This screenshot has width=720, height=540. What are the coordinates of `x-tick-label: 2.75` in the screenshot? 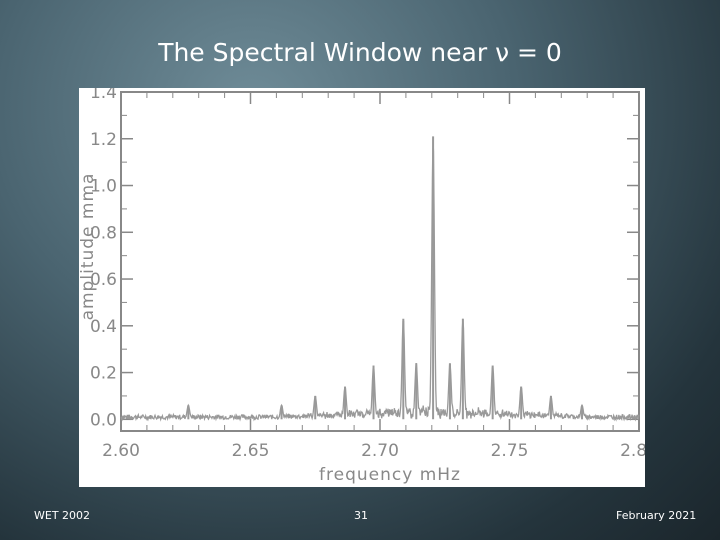 It's located at (510, 451).